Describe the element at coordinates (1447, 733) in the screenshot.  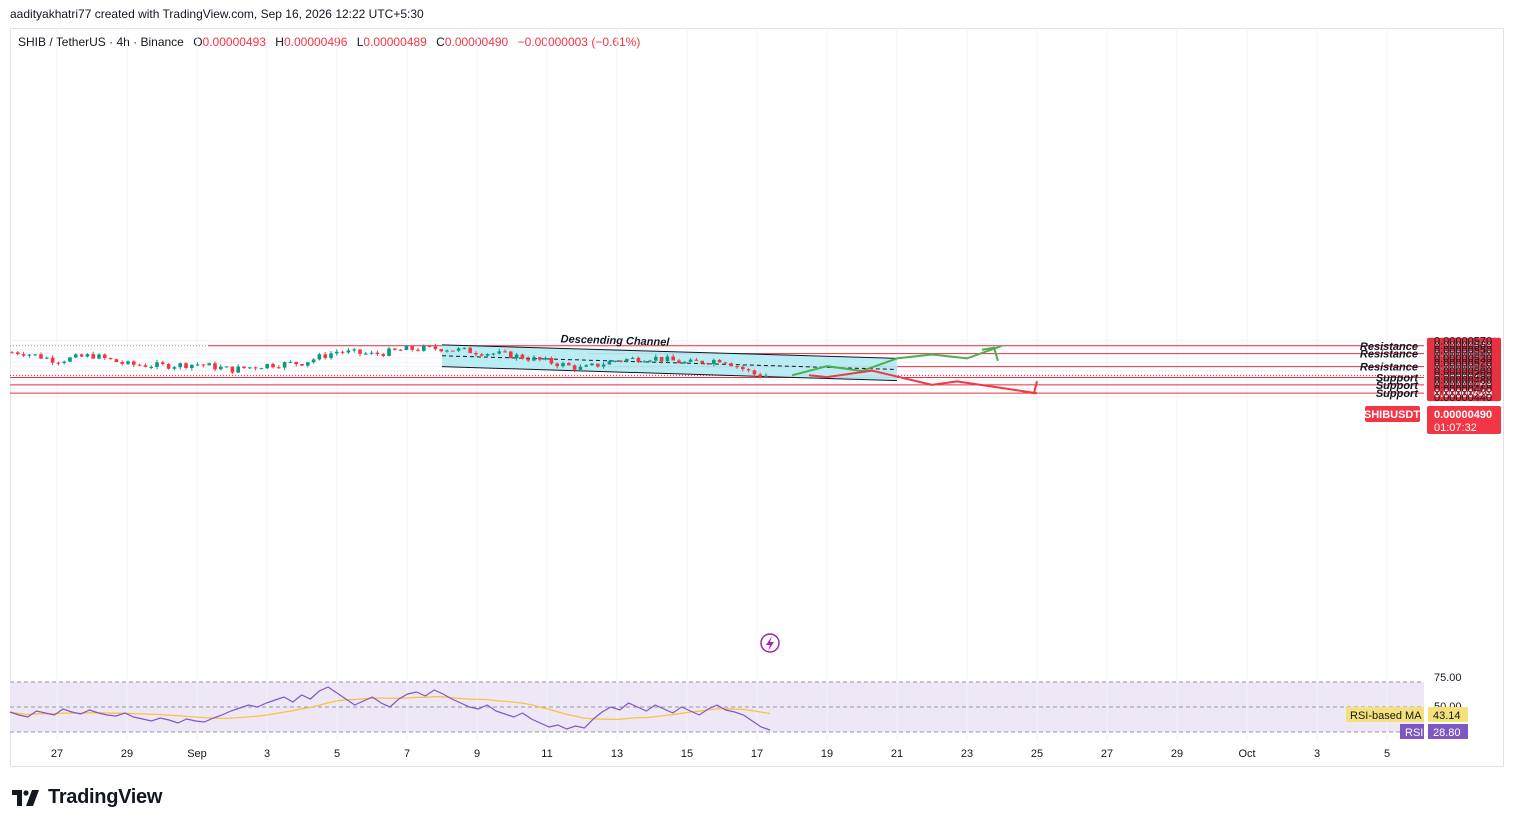
I see `rsi-value: 28.80` at that location.